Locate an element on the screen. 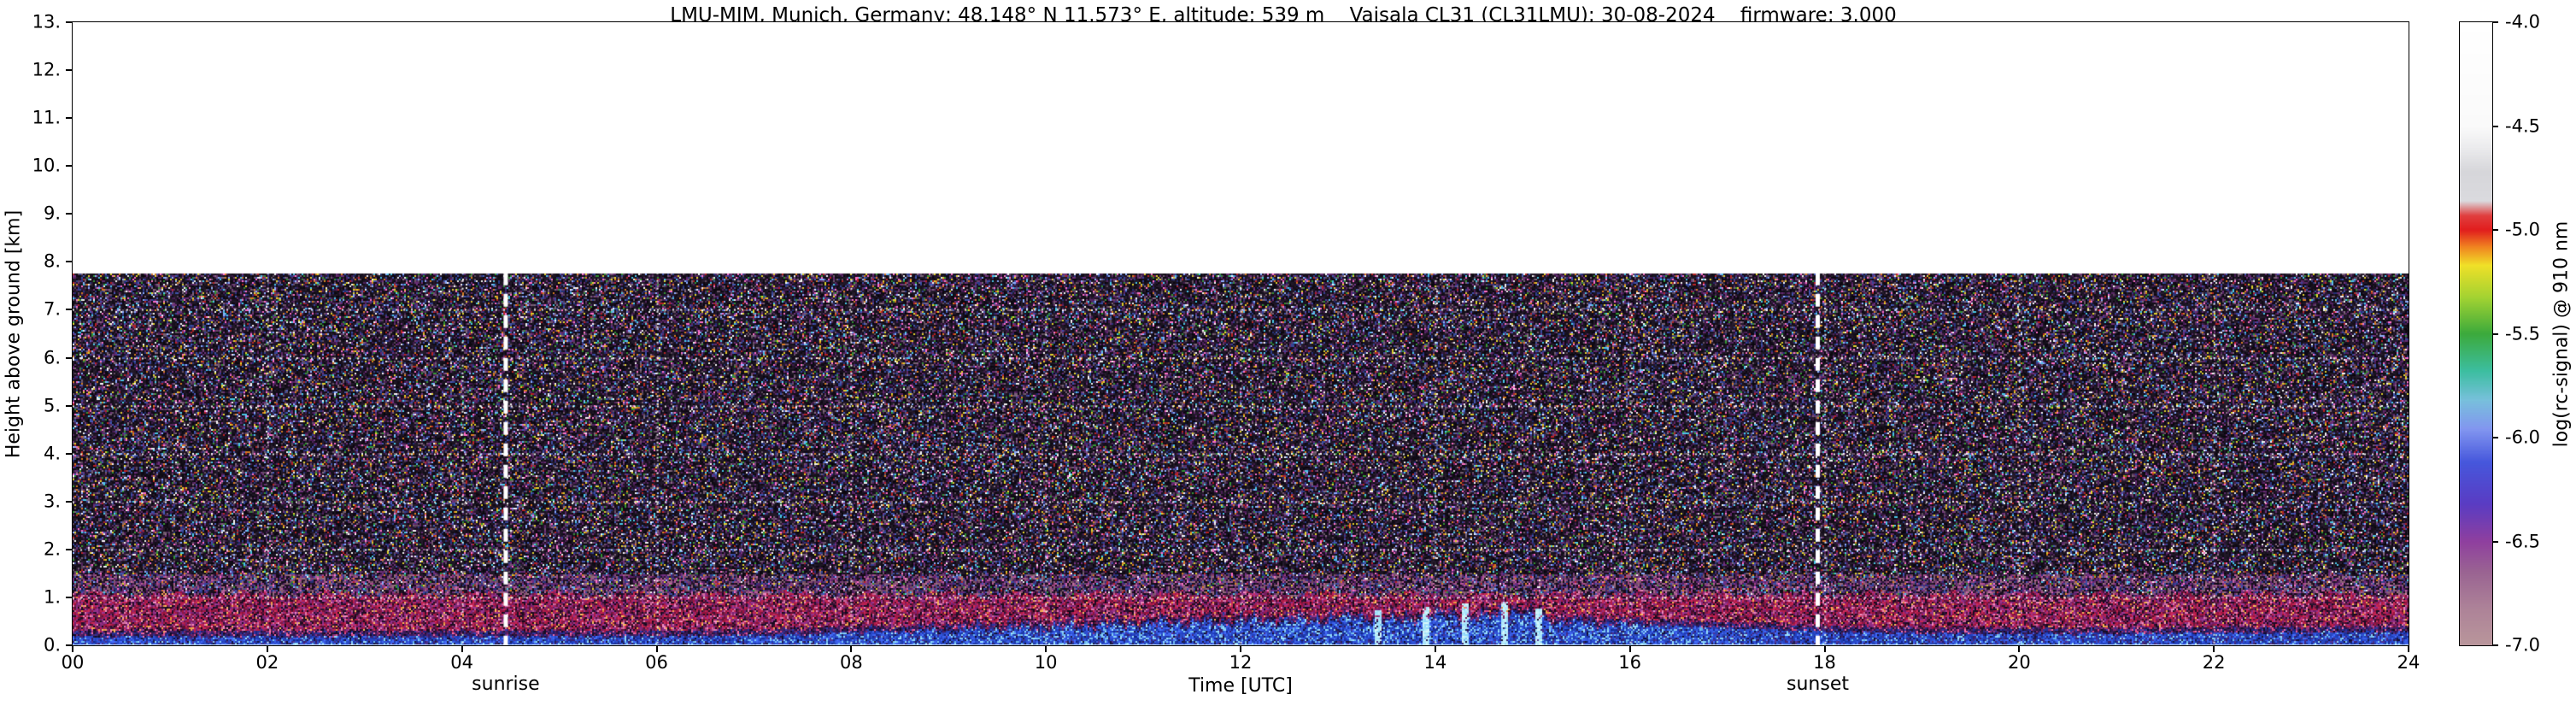  x-axis-label: Time [UTC] is located at coordinates (1240, 686).